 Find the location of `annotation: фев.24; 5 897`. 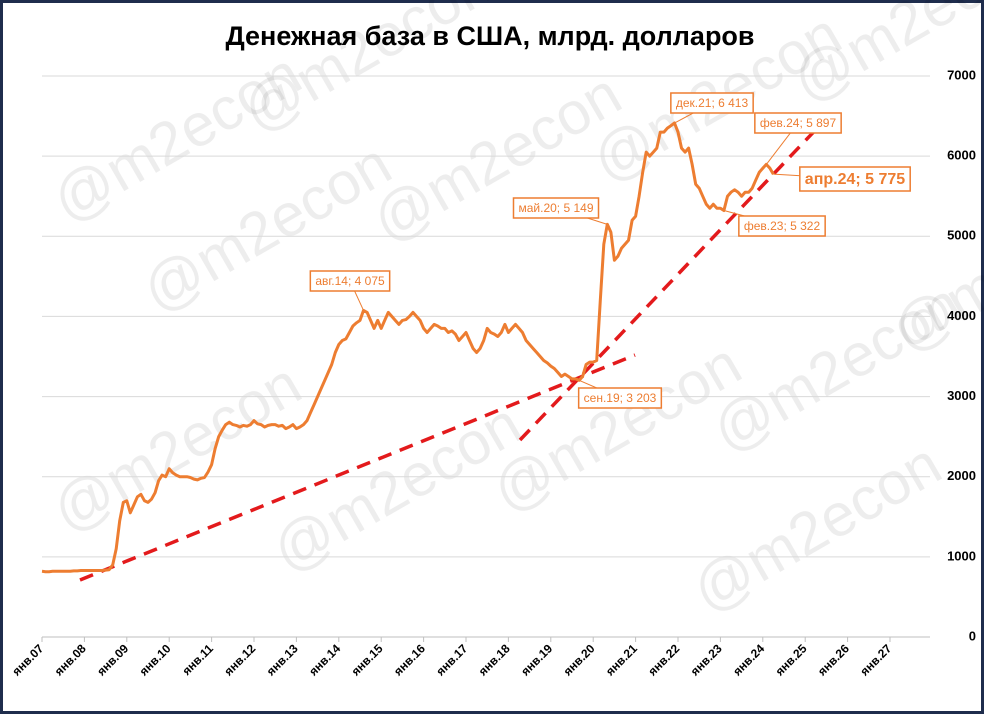

annotation: фев.24; 5 897 is located at coordinates (798, 138).